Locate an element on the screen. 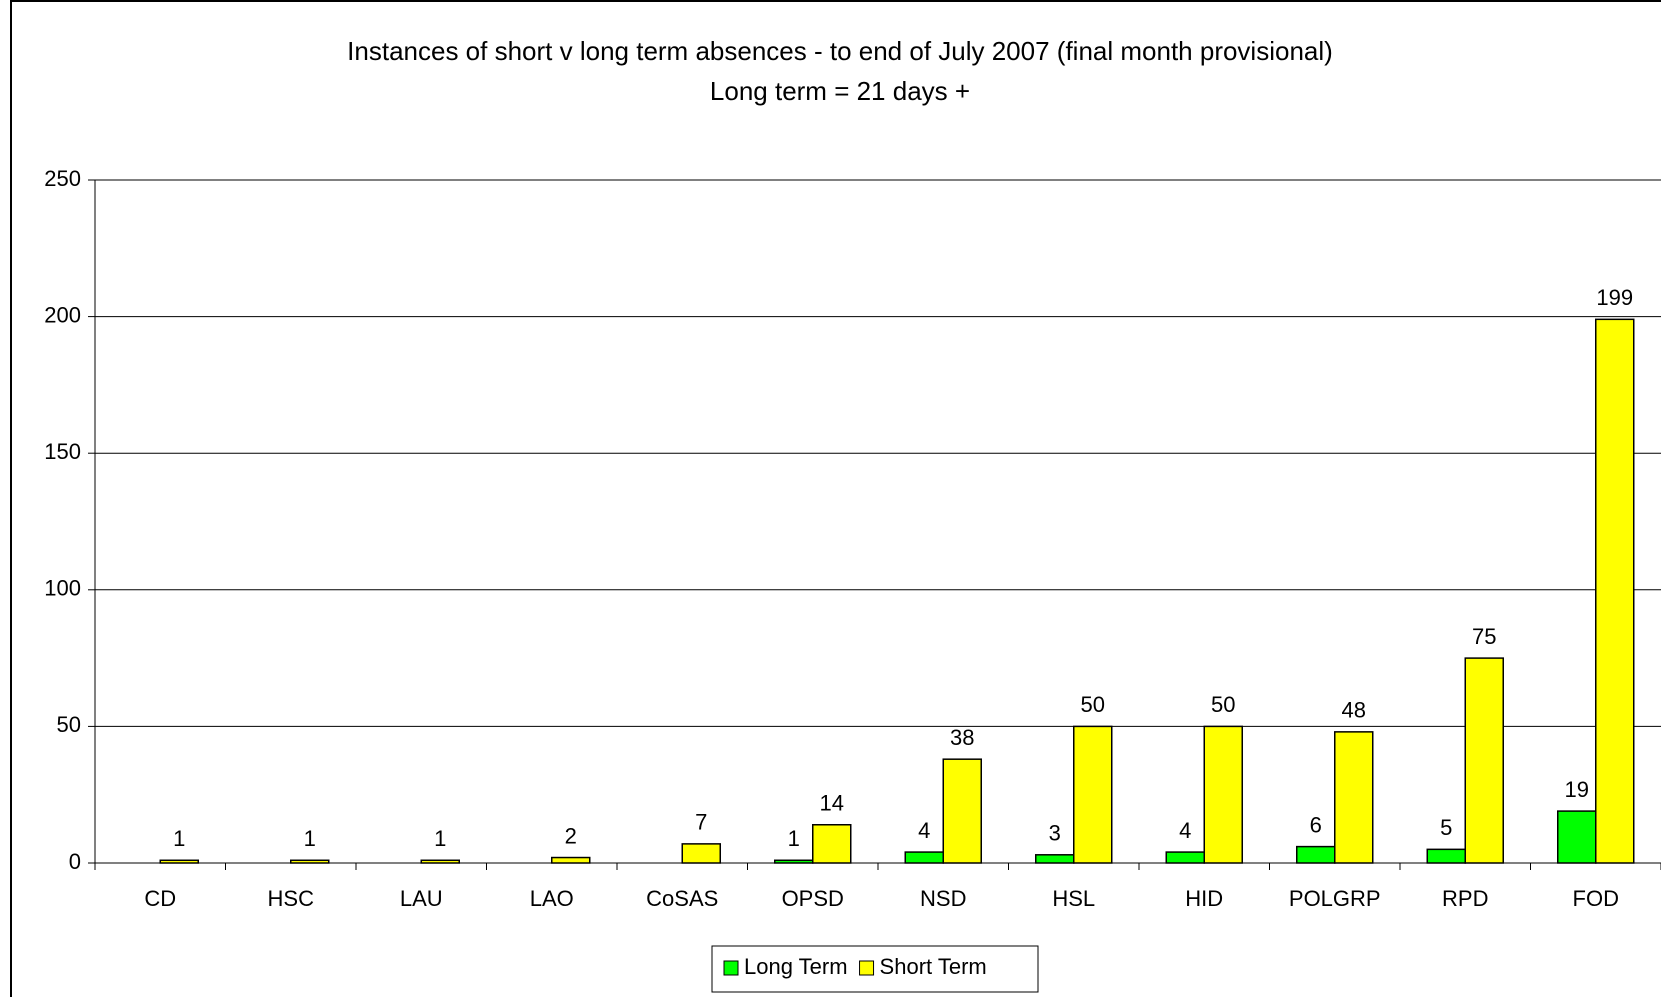 This screenshot has height=997, width=1661. data-label: 7 is located at coordinates (701, 822).